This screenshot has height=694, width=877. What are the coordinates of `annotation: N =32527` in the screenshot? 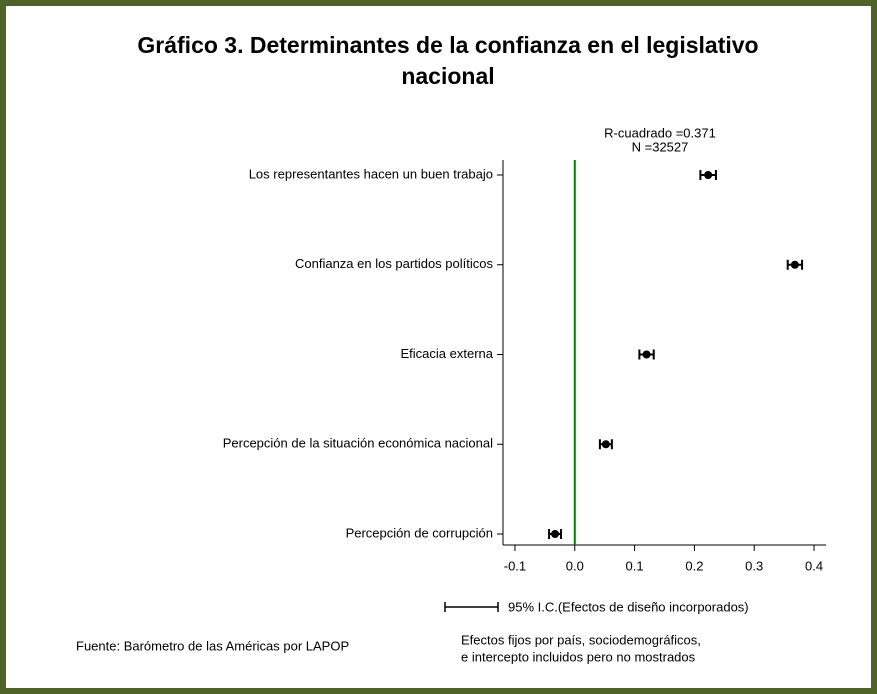 It's located at (660, 146).